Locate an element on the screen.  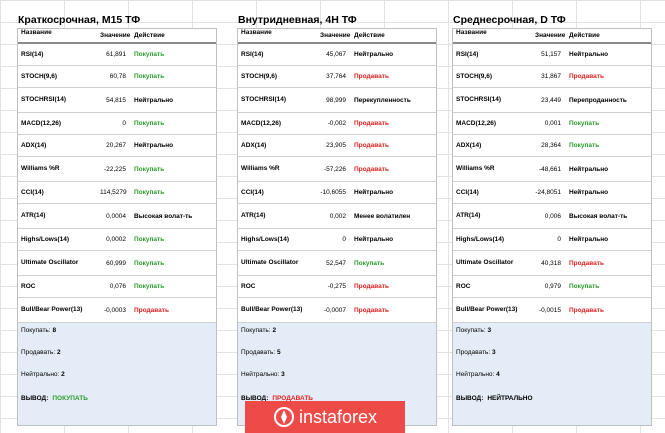
indicator-value: 60,78 is located at coordinates (117, 76).